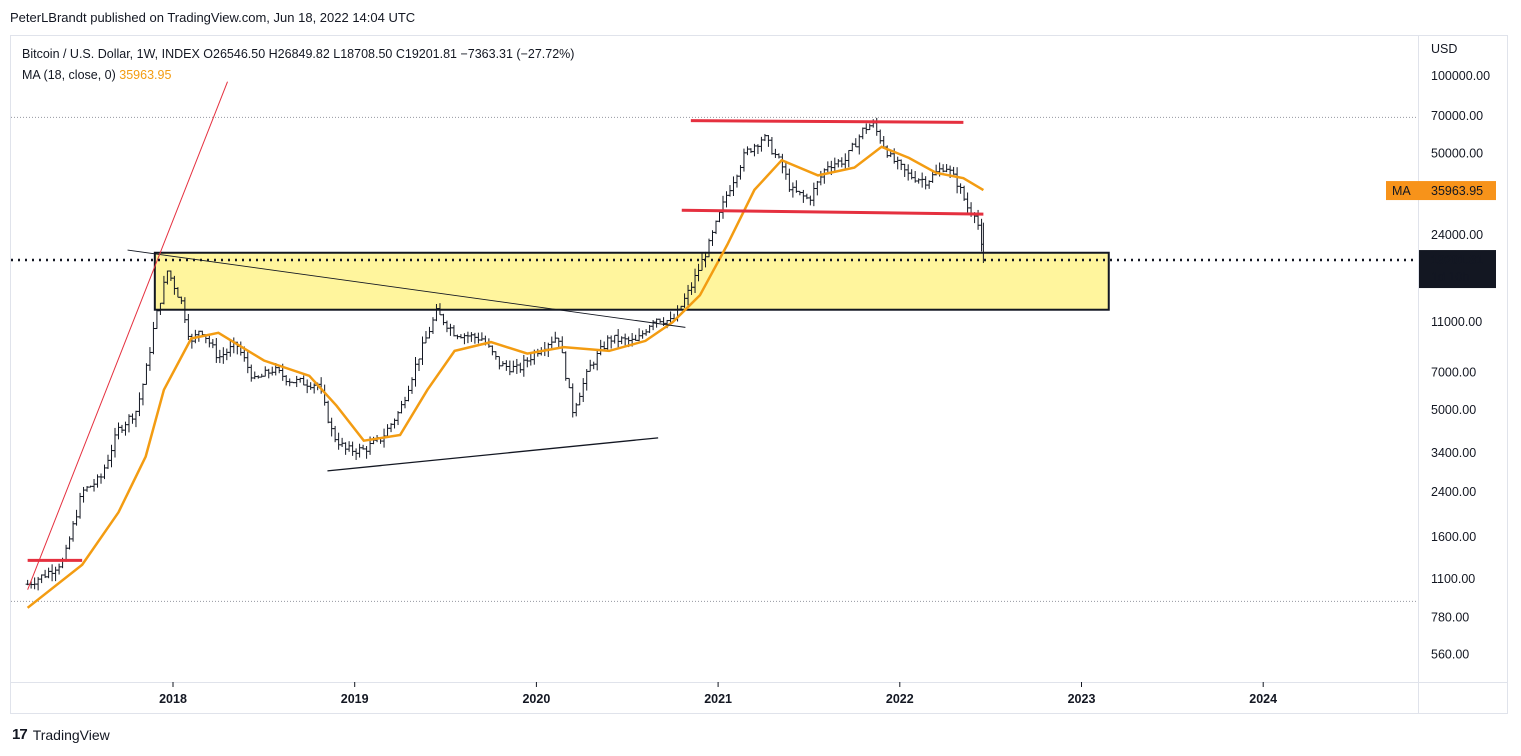 The image size is (1521, 756). Describe the element at coordinates (832, 212) in the screenshot. I see `resistance-line` at that location.